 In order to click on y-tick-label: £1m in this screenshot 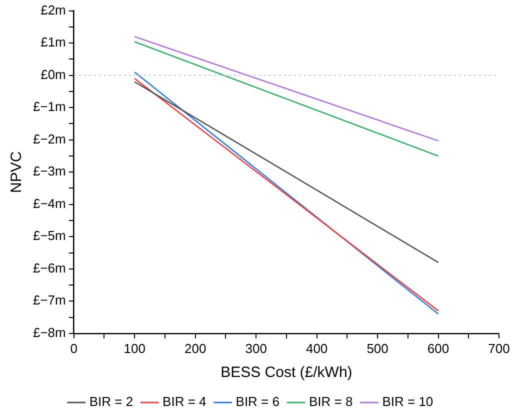, I will do `click(53, 42)`.